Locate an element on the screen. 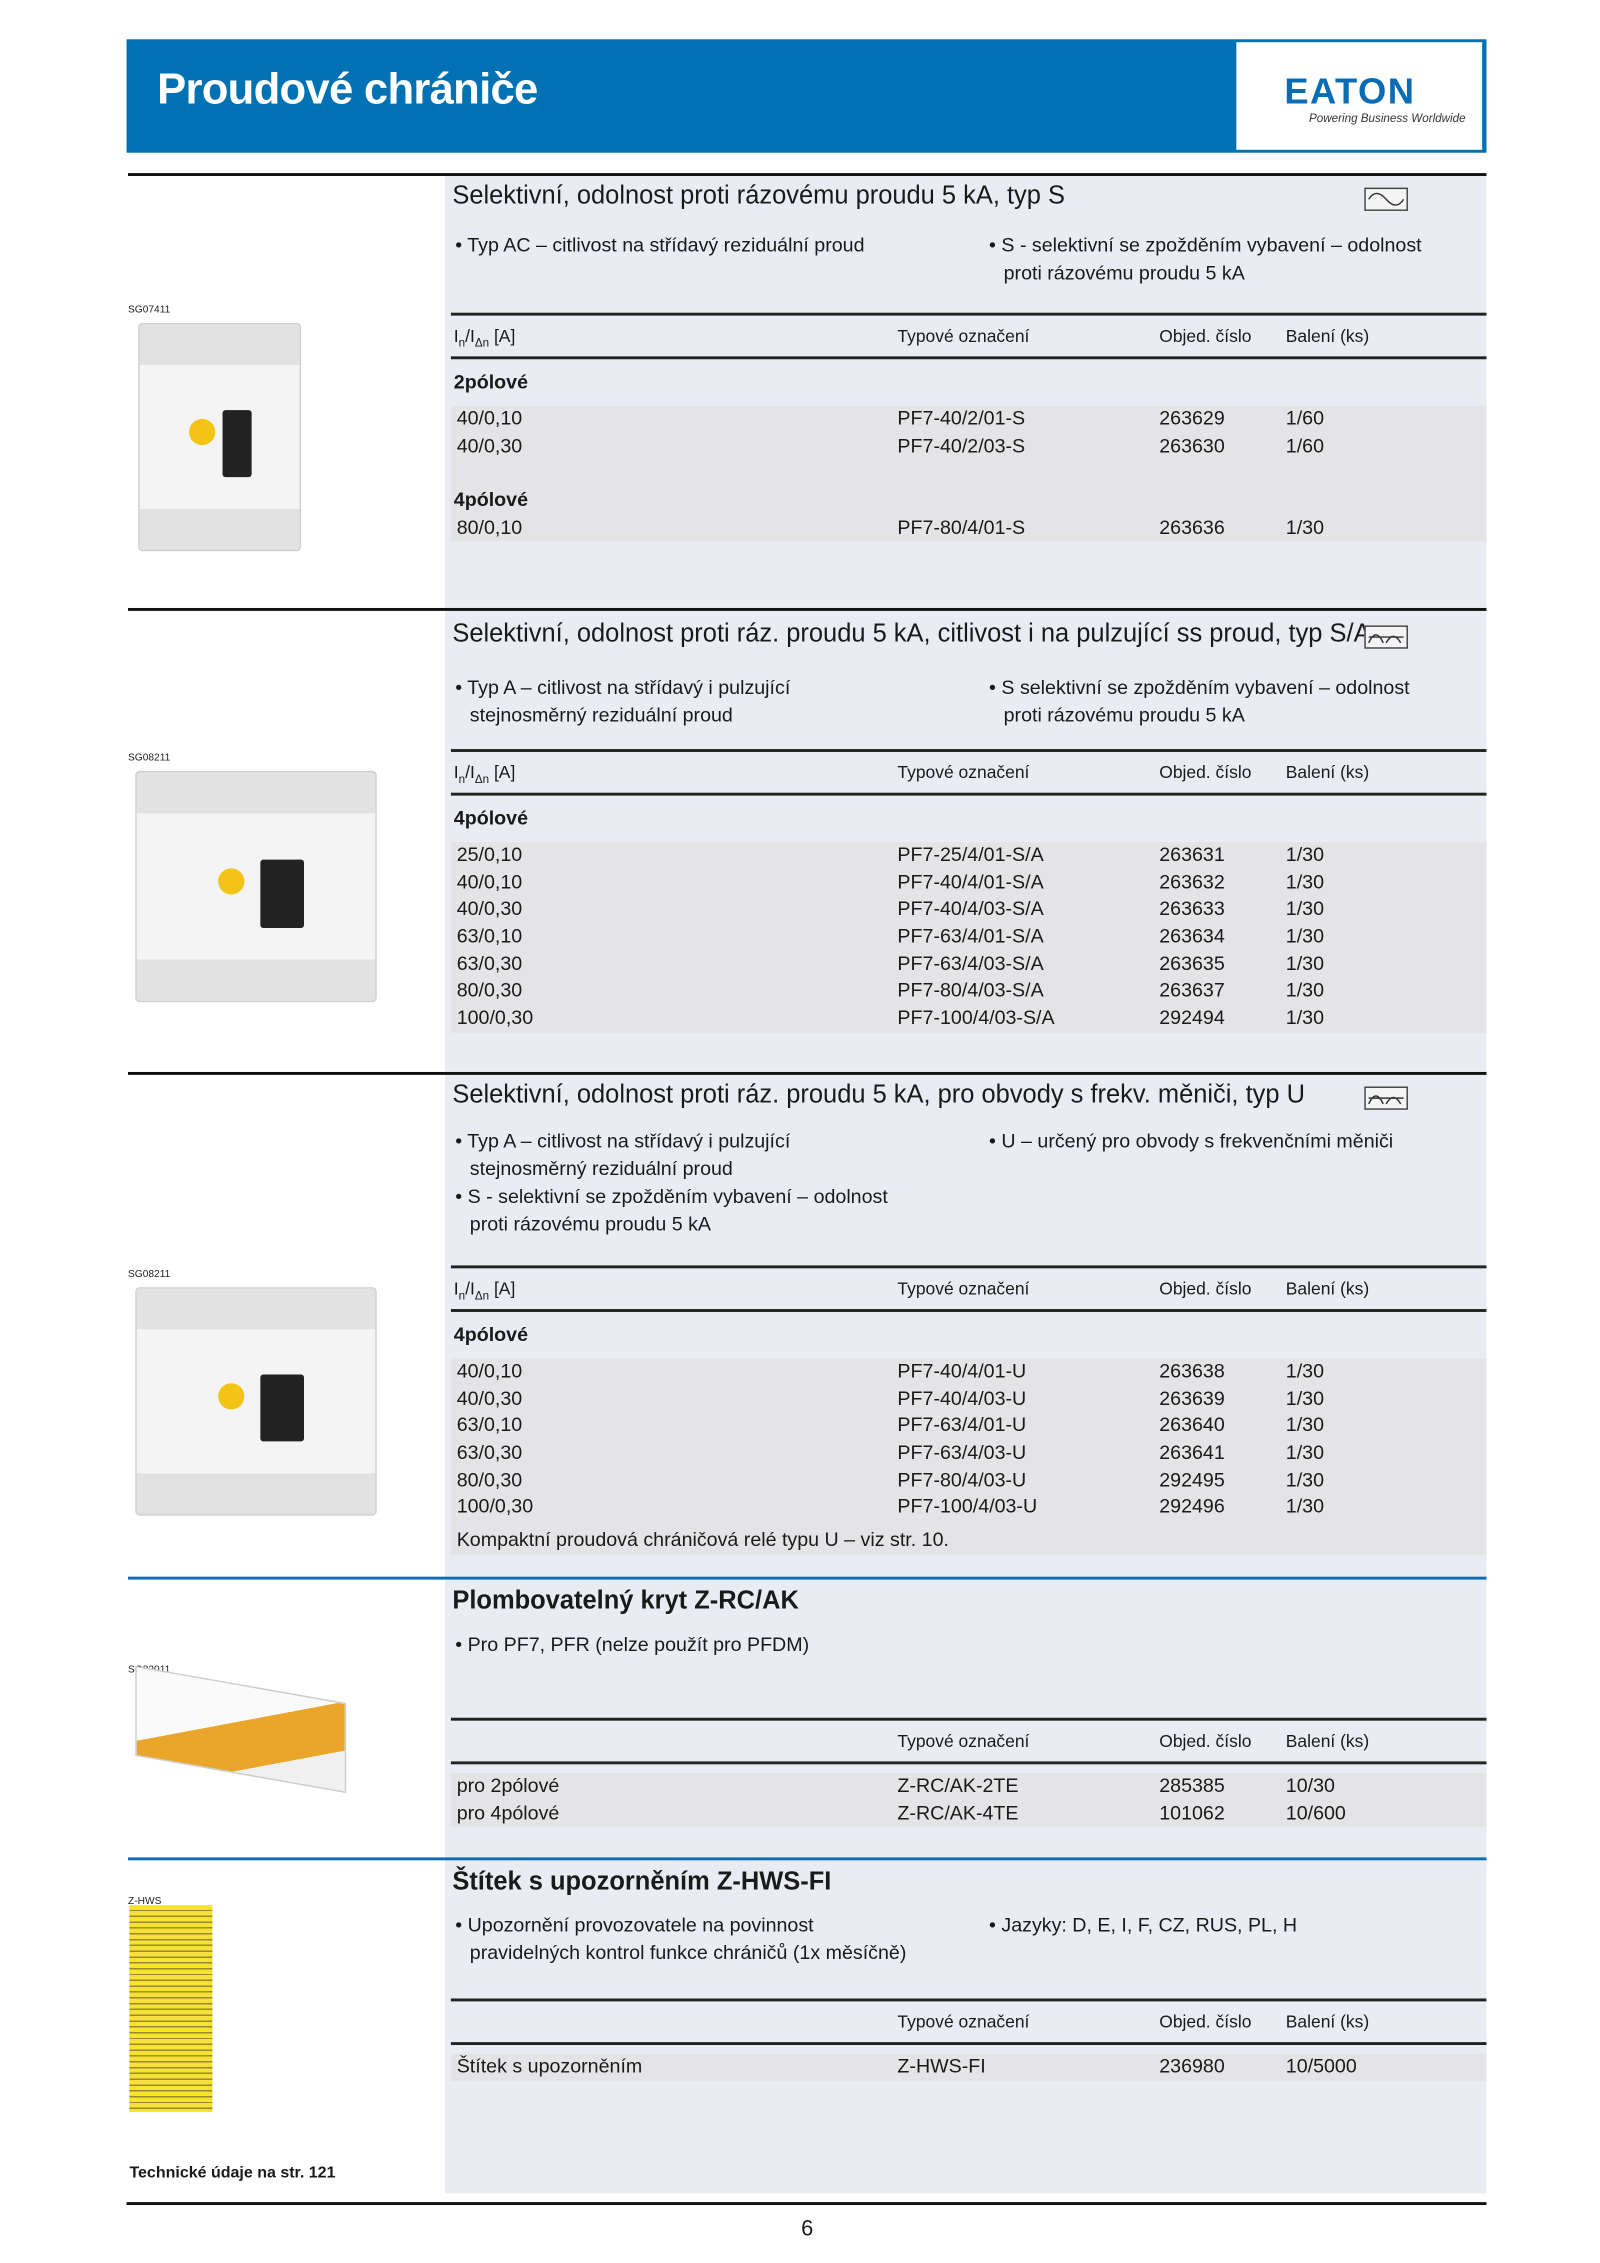 This screenshot has width=1600, height=2263. section-title: Plombovatelný kryt Z-RC/AK is located at coordinates (625, 1600).